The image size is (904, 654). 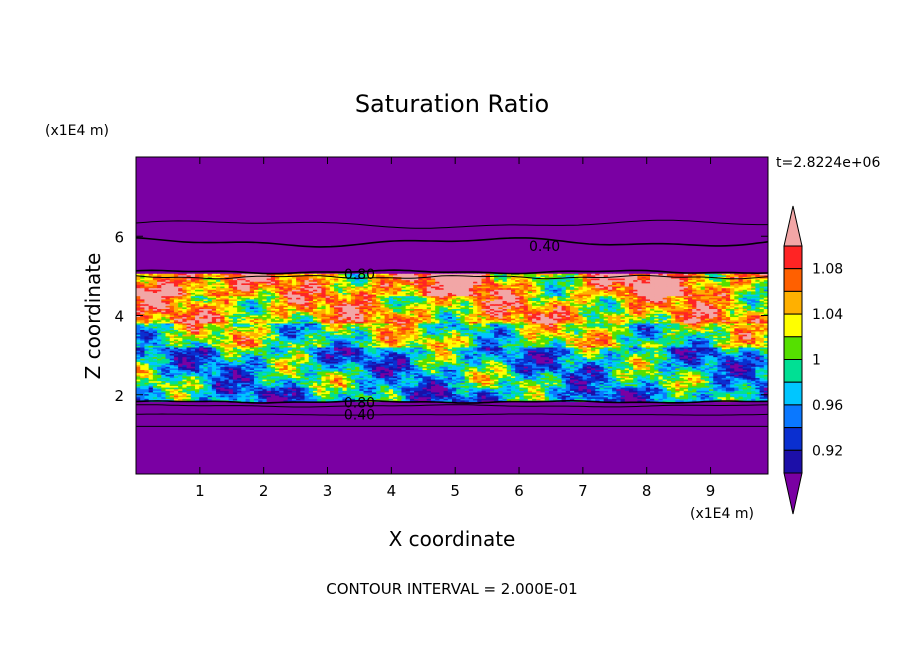 What do you see at coordinates (722, 514) in the screenshot?
I see `x-unit-label: (x1E4 m)` at bounding box center [722, 514].